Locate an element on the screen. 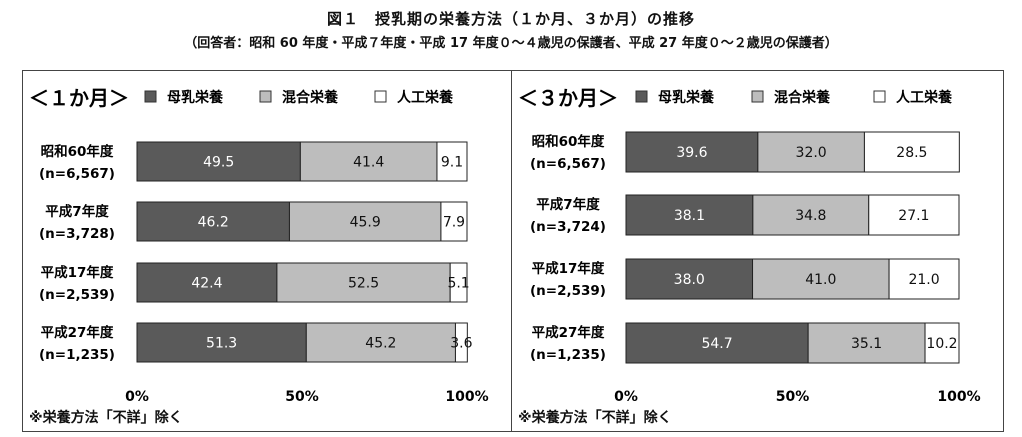 The image size is (1022, 437). chart-1-month-data-label: 41.4 is located at coordinates (368, 163).